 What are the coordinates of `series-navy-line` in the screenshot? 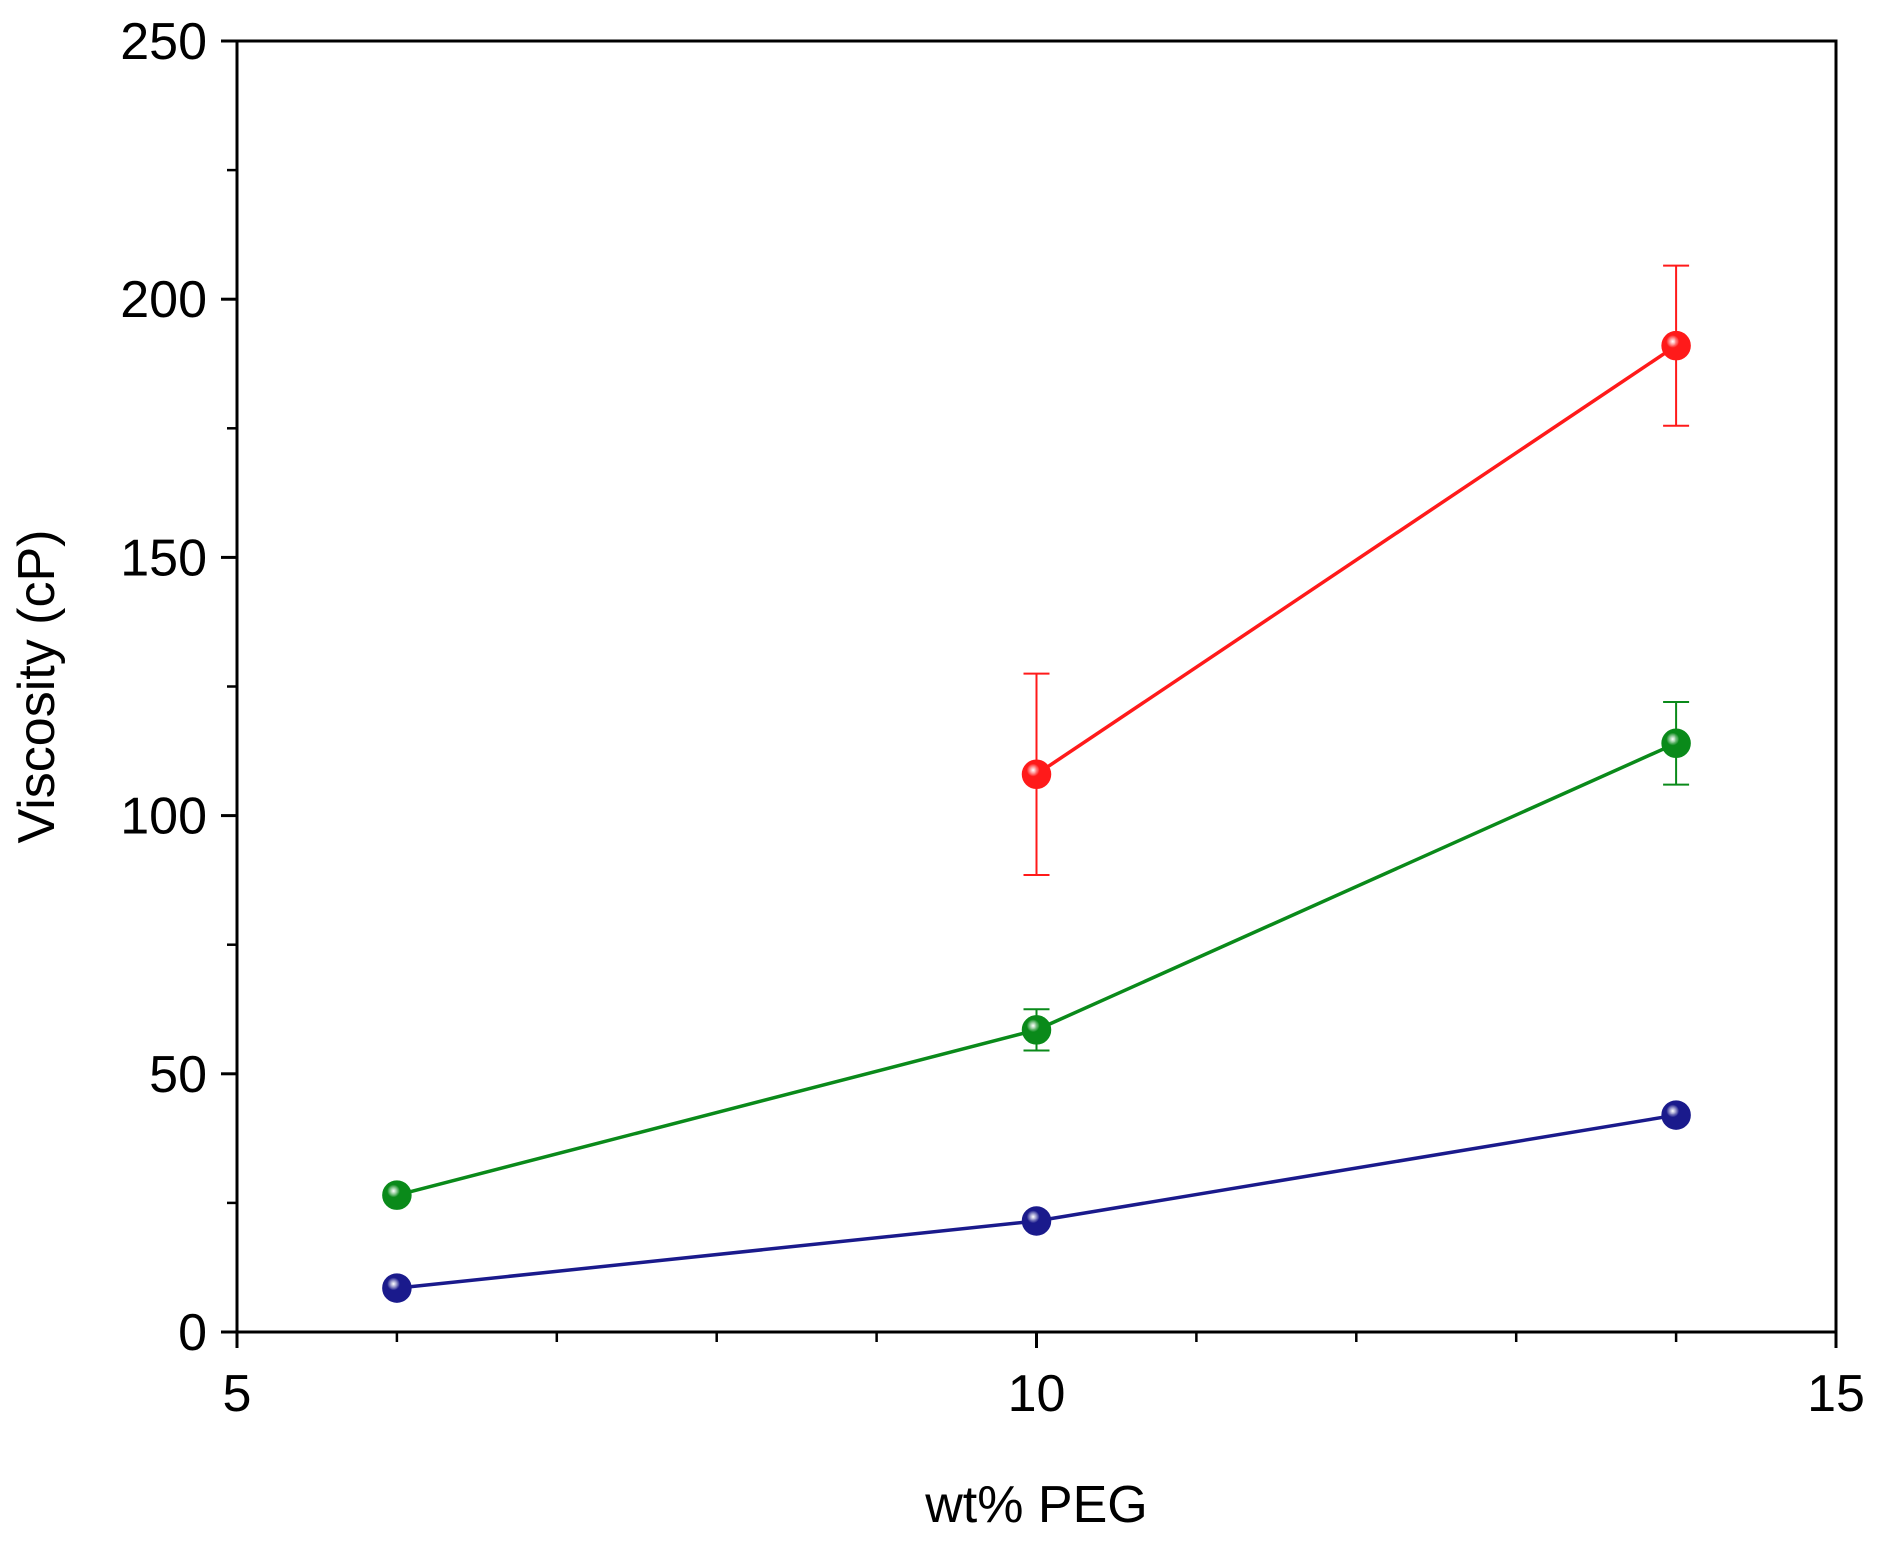 It's located at (1036, 1201).